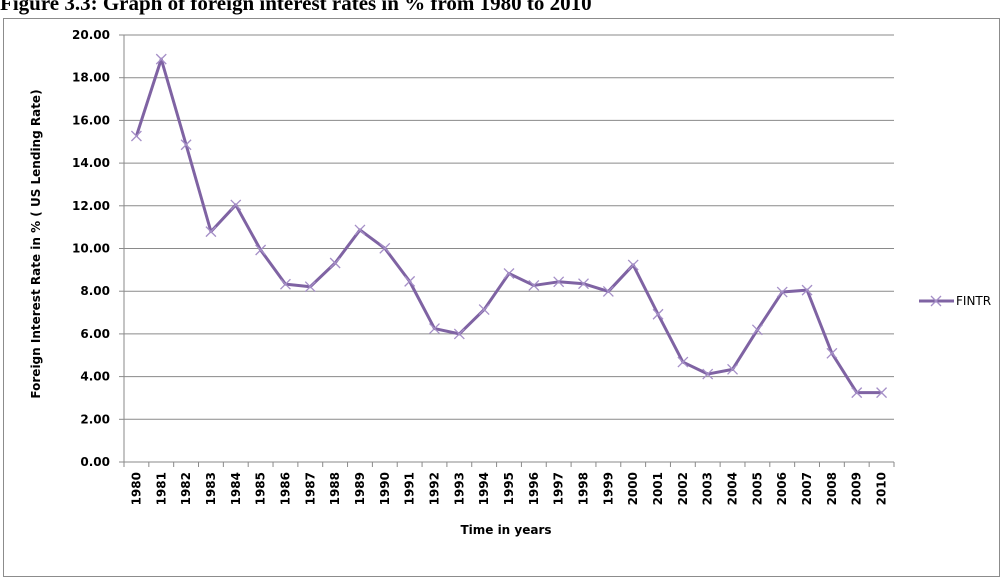  Describe the element at coordinates (459, 488) in the screenshot. I see `x-tick-label: 1993` at that location.